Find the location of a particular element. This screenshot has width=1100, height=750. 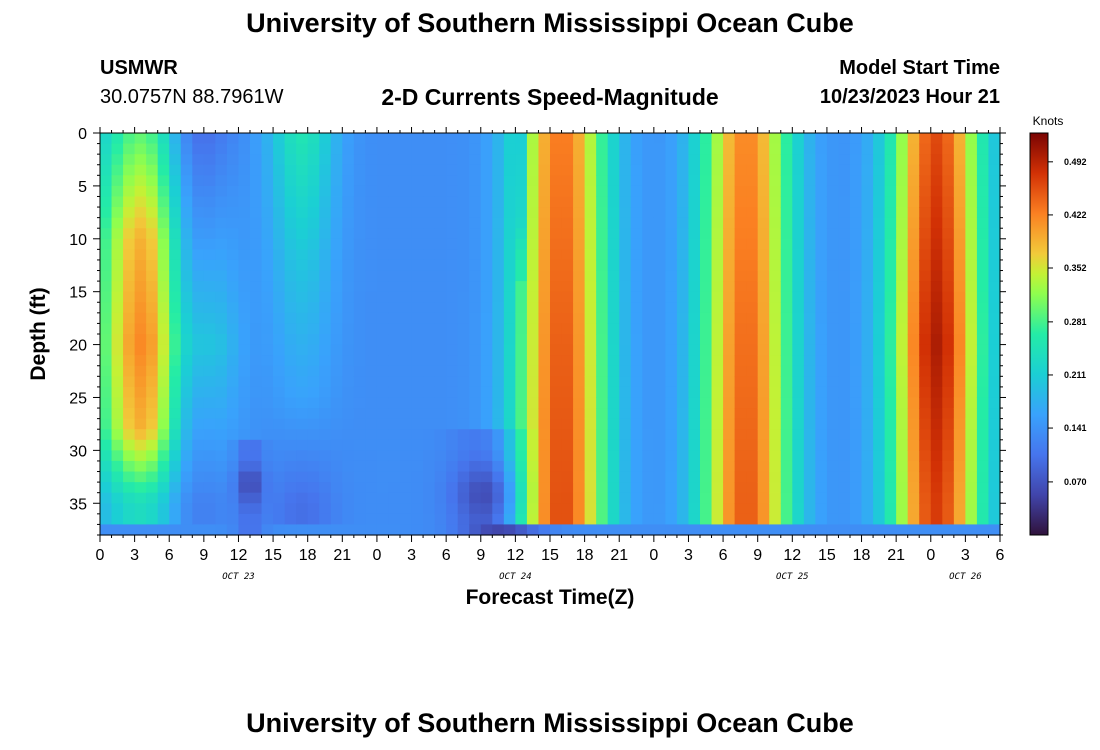

y-tick-label: 0 is located at coordinates (82, 134).